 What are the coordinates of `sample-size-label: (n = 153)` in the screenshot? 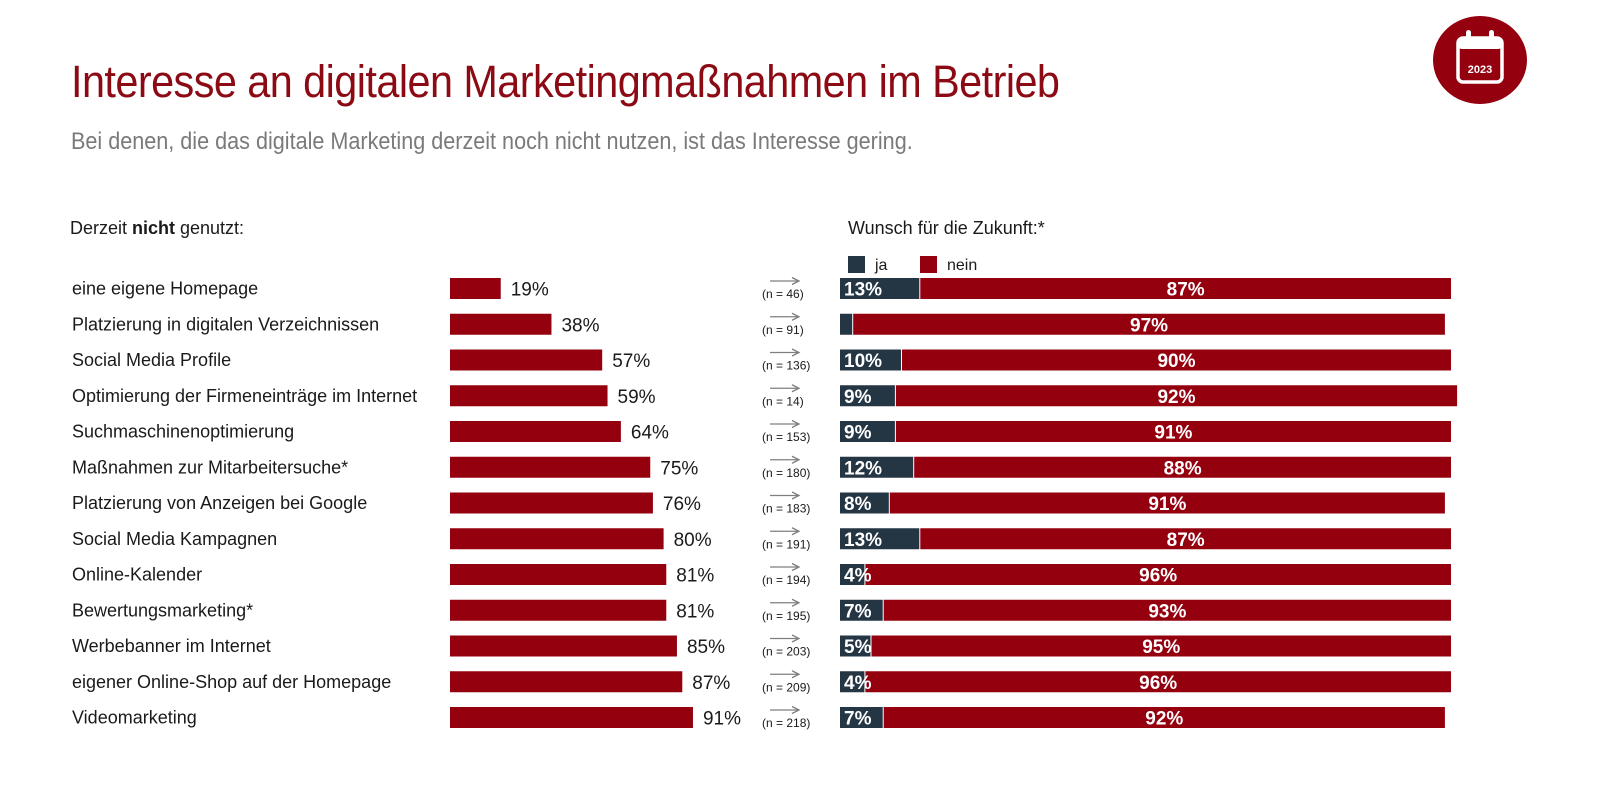 It's located at (786, 437).